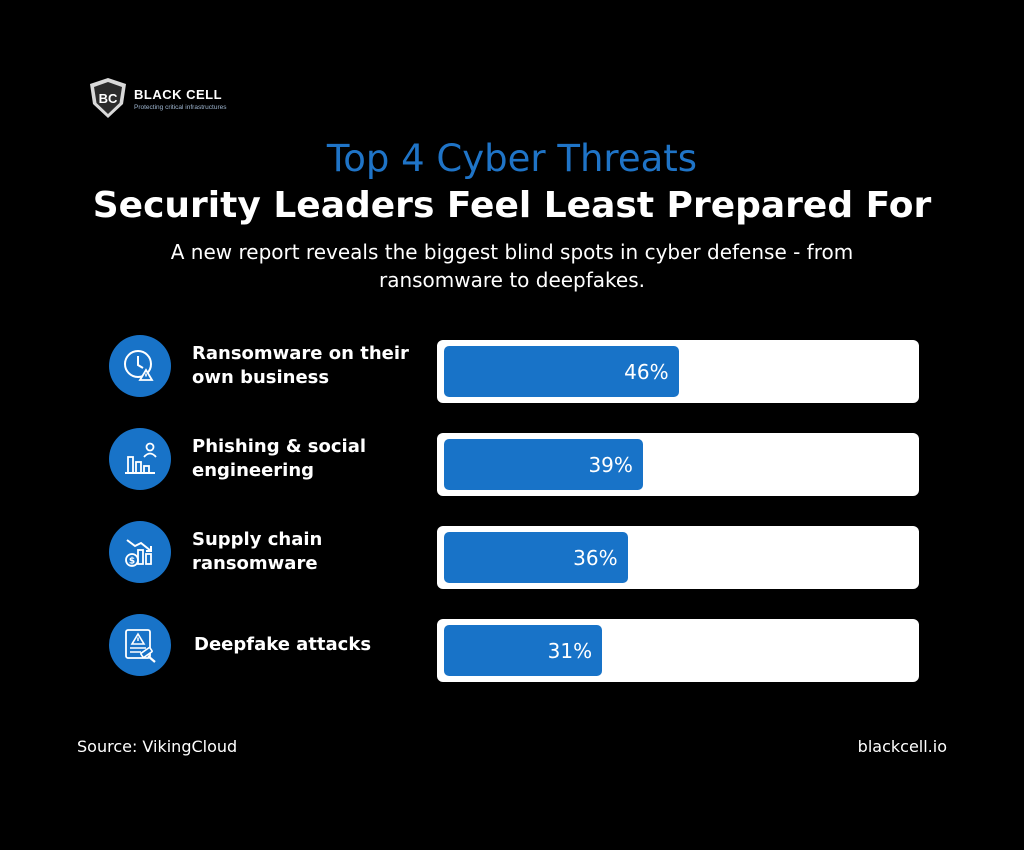  What do you see at coordinates (678, 650) in the screenshot?
I see `bar-track: 31%` at bounding box center [678, 650].